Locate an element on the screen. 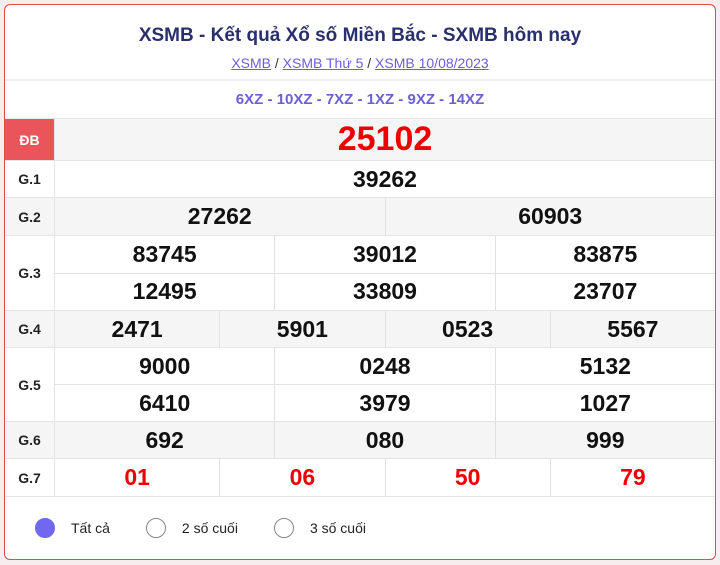  prize-label: G.6 is located at coordinates (30, 440).